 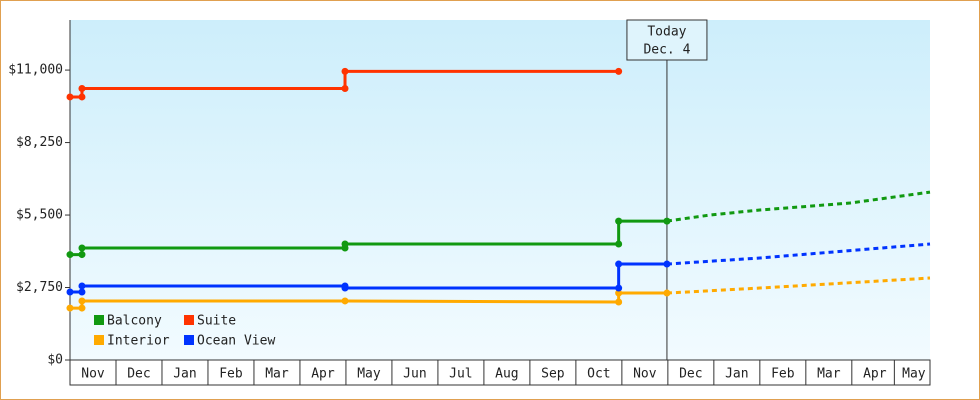 I want to click on today-box, so click(x=667, y=40).